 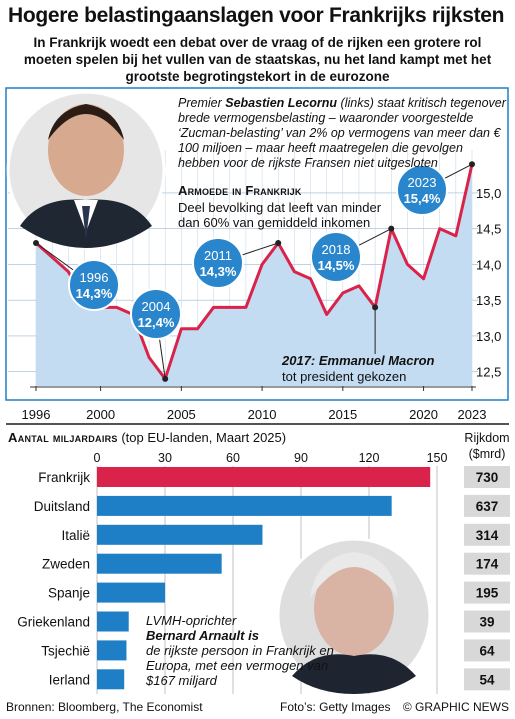 I want to click on bar-x-tick-label: 150, so click(x=437, y=458).